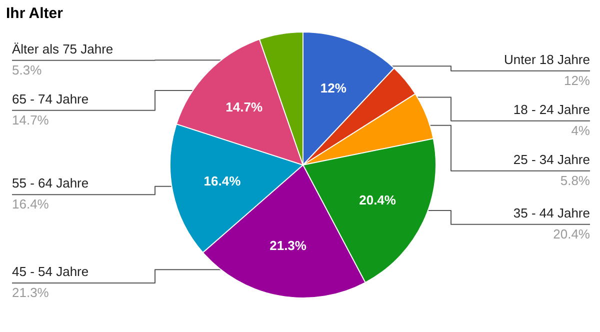 This screenshot has width=600, height=332. What do you see at coordinates (30, 292) in the screenshot?
I see `text: 21.3%` at bounding box center [30, 292].